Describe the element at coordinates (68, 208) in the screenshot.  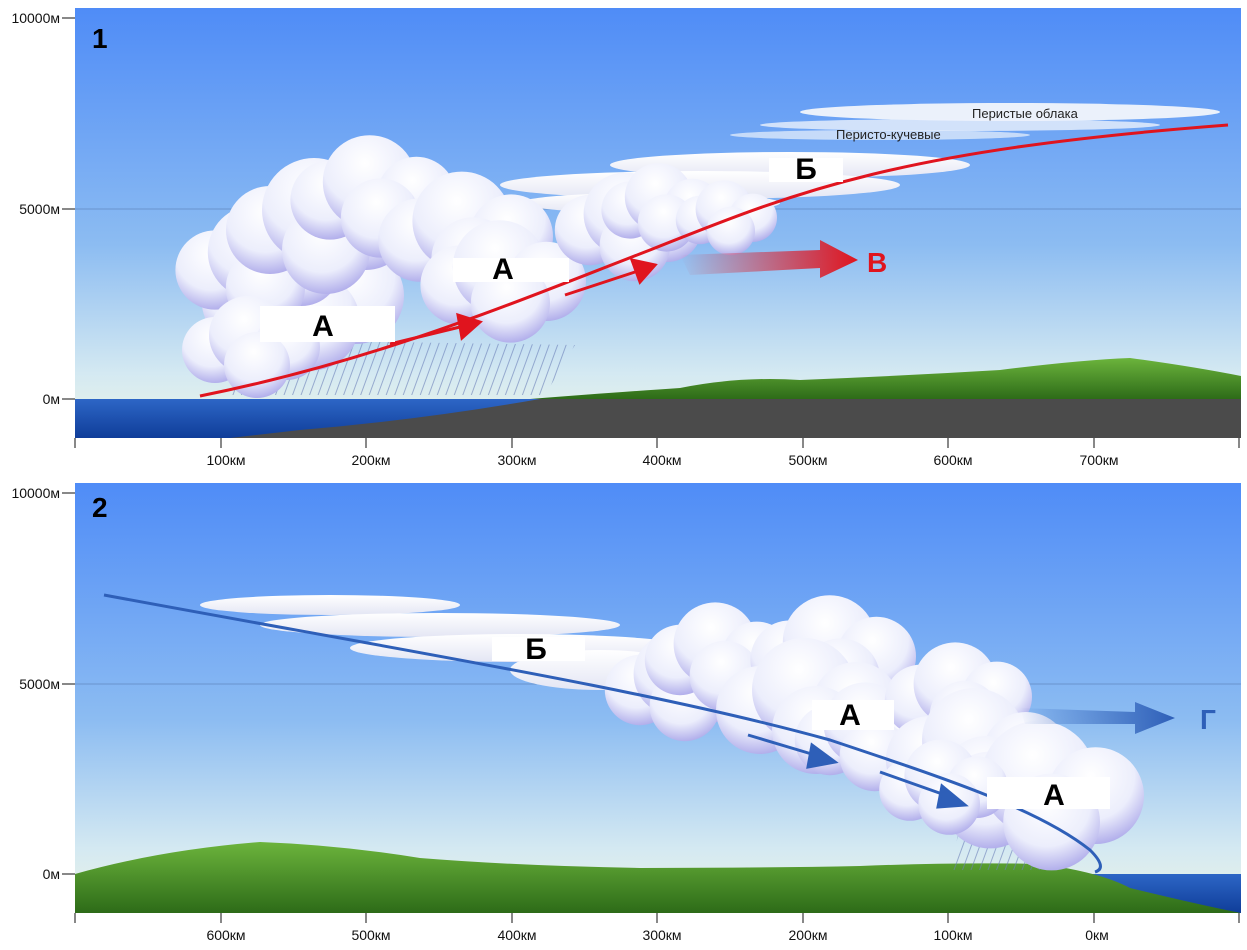
I see `panel-1-y-ticks` at that location.